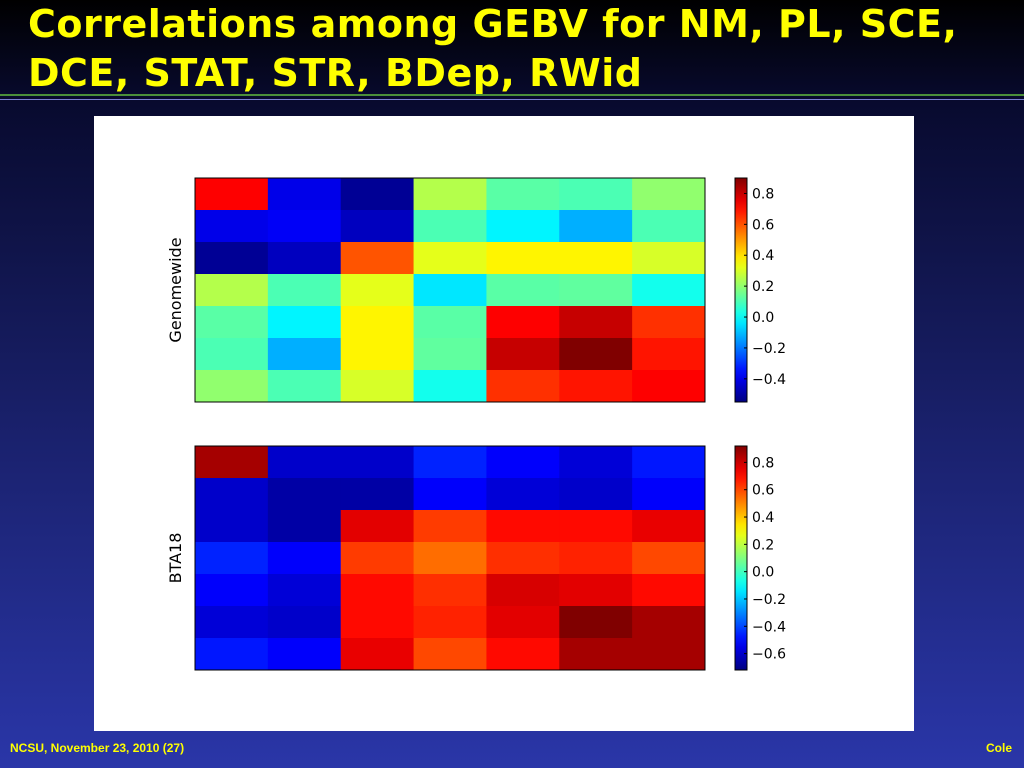 This screenshot has width=1024, height=768. I want to click on heatmap-frame, so click(450, 558).